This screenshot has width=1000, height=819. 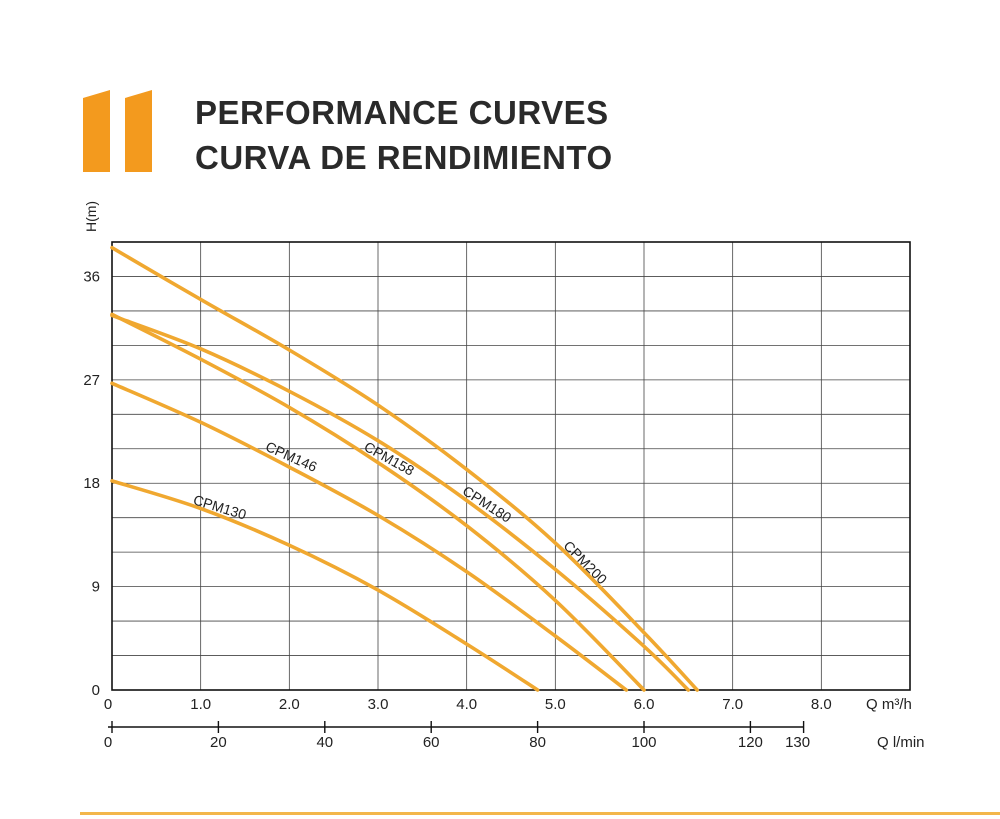 What do you see at coordinates (643, 742) in the screenshot?
I see `x2-tick-label: 100` at bounding box center [643, 742].